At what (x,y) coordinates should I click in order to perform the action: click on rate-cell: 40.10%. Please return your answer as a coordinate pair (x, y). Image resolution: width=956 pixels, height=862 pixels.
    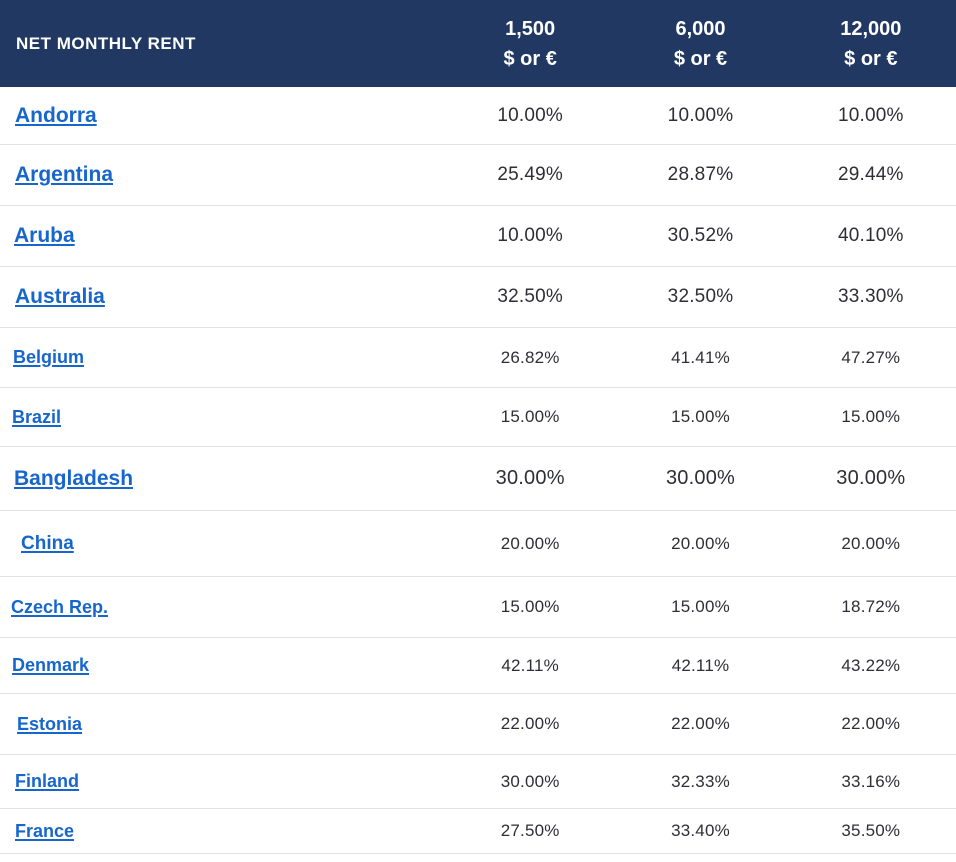
    Looking at the image, I should click on (871, 235).